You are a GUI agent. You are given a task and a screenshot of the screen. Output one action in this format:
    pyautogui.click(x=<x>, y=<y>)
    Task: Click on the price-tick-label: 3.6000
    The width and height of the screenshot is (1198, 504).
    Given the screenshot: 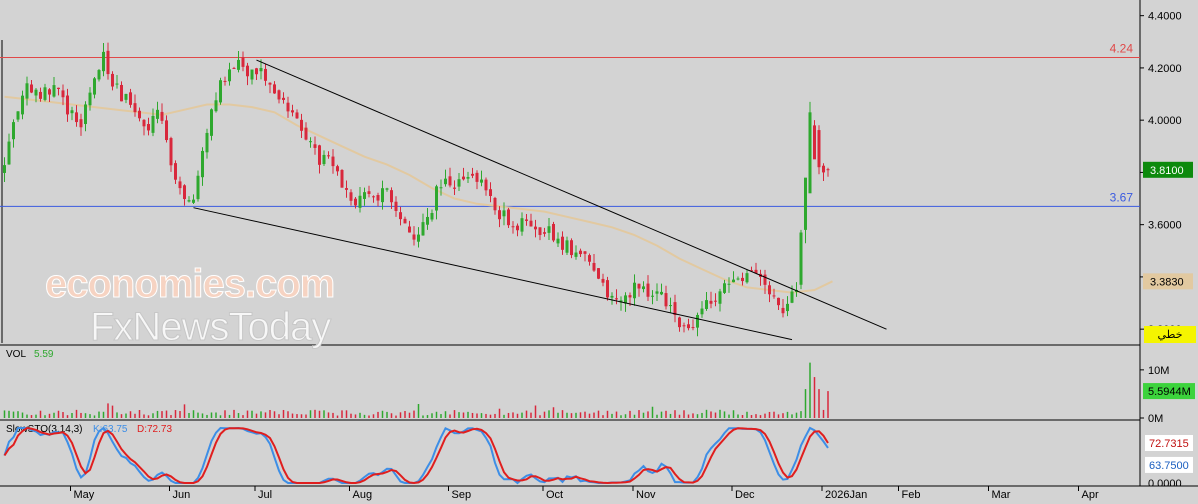 What is the action you would take?
    pyautogui.click(x=1165, y=226)
    